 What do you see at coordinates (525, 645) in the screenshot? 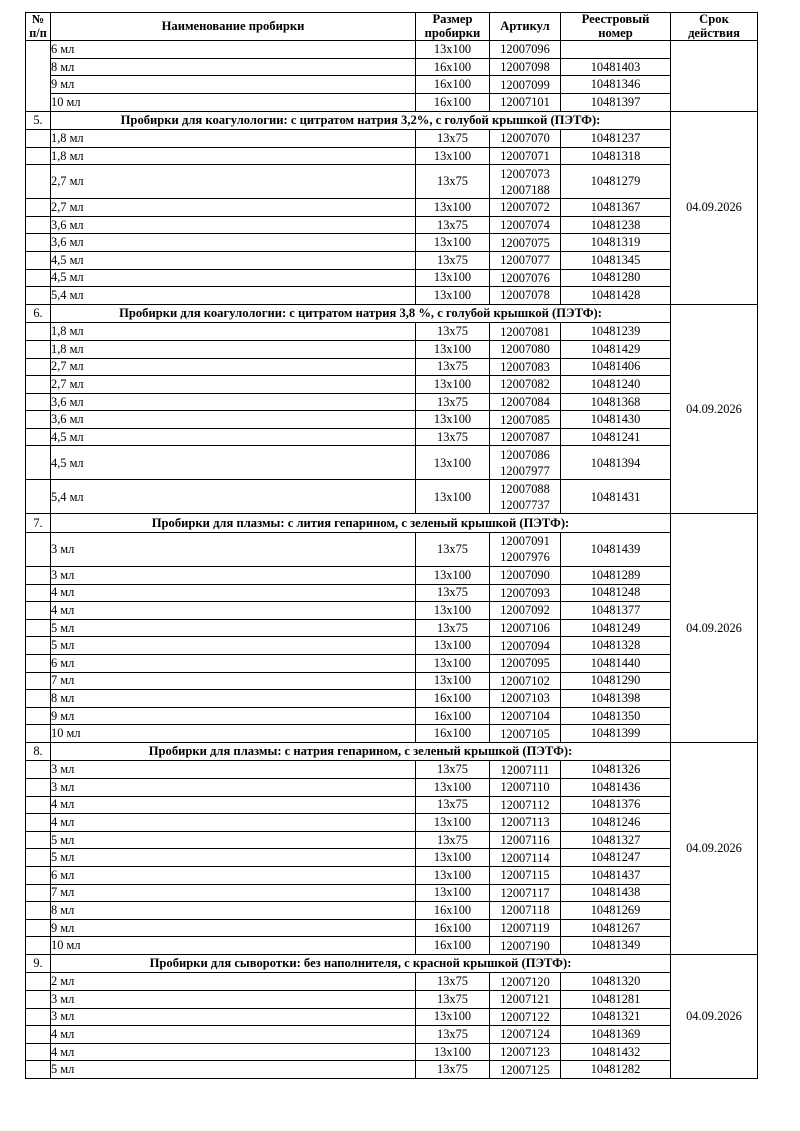
I see `article-number: 12007094` at bounding box center [525, 645].